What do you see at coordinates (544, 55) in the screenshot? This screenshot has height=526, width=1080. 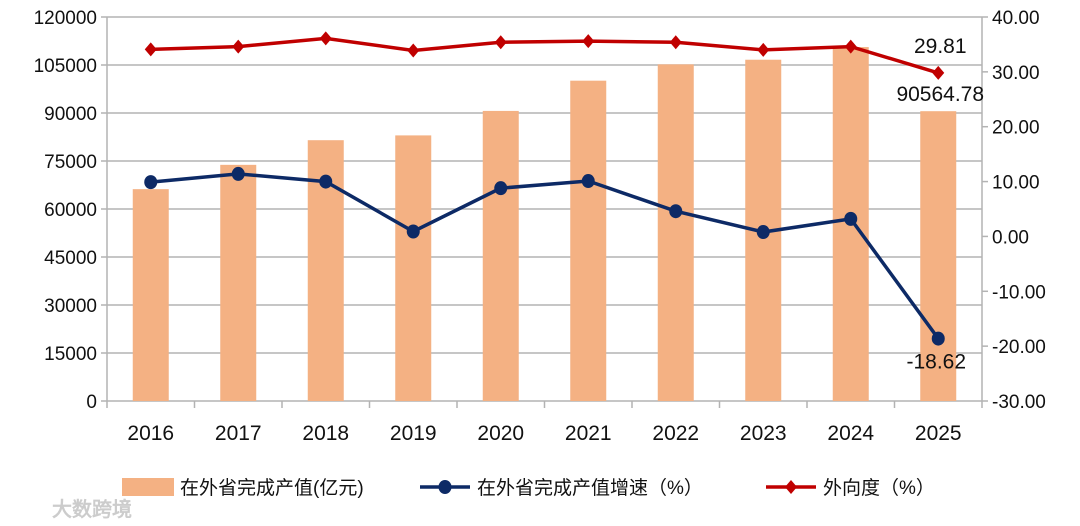 I see `outward-line` at bounding box center [544, 55].